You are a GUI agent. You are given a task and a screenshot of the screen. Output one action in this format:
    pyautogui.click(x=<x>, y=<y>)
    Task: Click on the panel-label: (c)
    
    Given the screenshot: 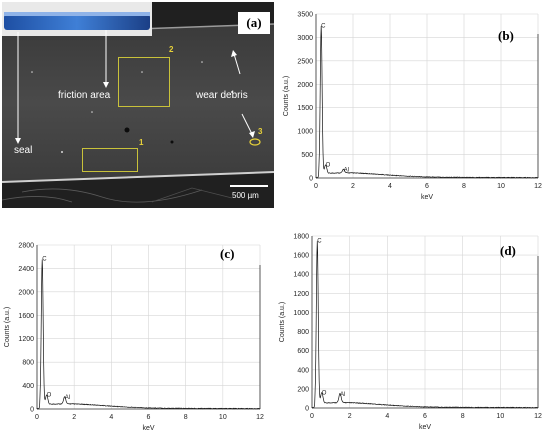 What is the action you would take?
    pyautogui.click(x=227, y=253)
    